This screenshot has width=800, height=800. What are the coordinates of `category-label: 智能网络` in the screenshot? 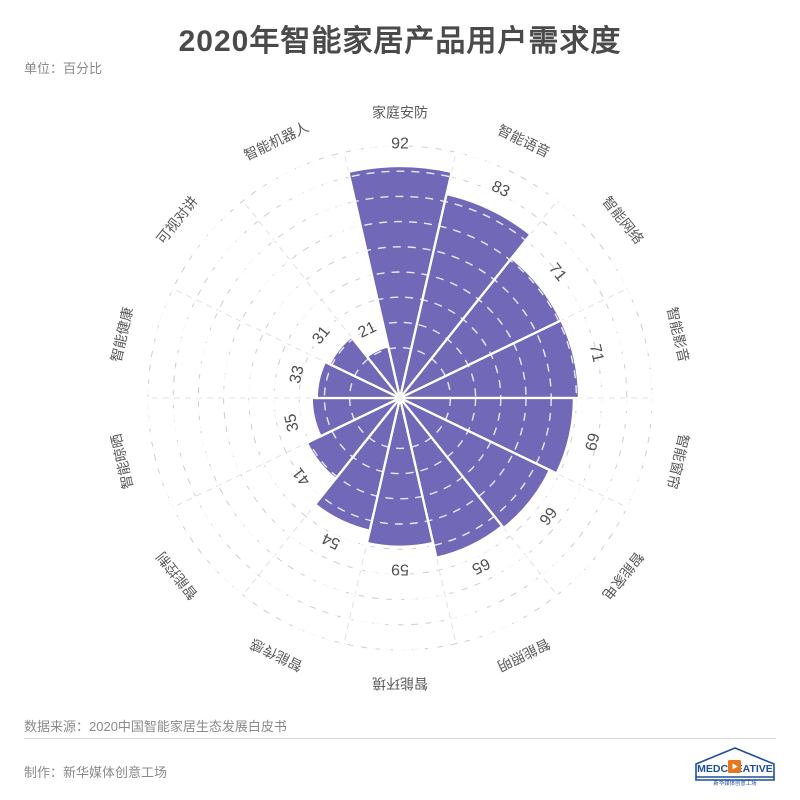 It's located at (622, 220).